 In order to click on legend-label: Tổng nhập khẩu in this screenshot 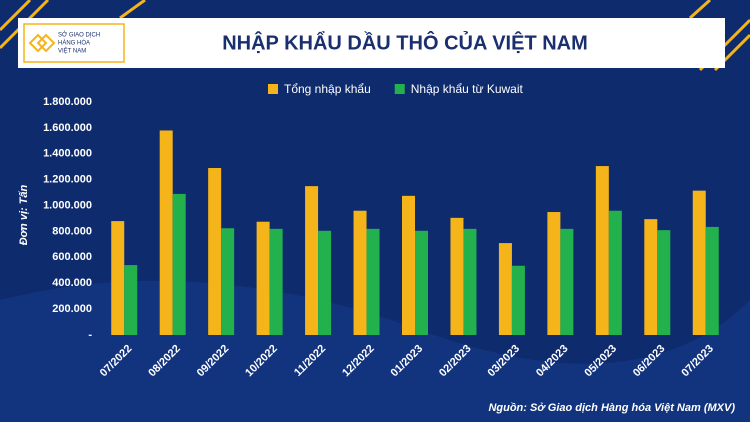, I will do `click(327, 89)`.